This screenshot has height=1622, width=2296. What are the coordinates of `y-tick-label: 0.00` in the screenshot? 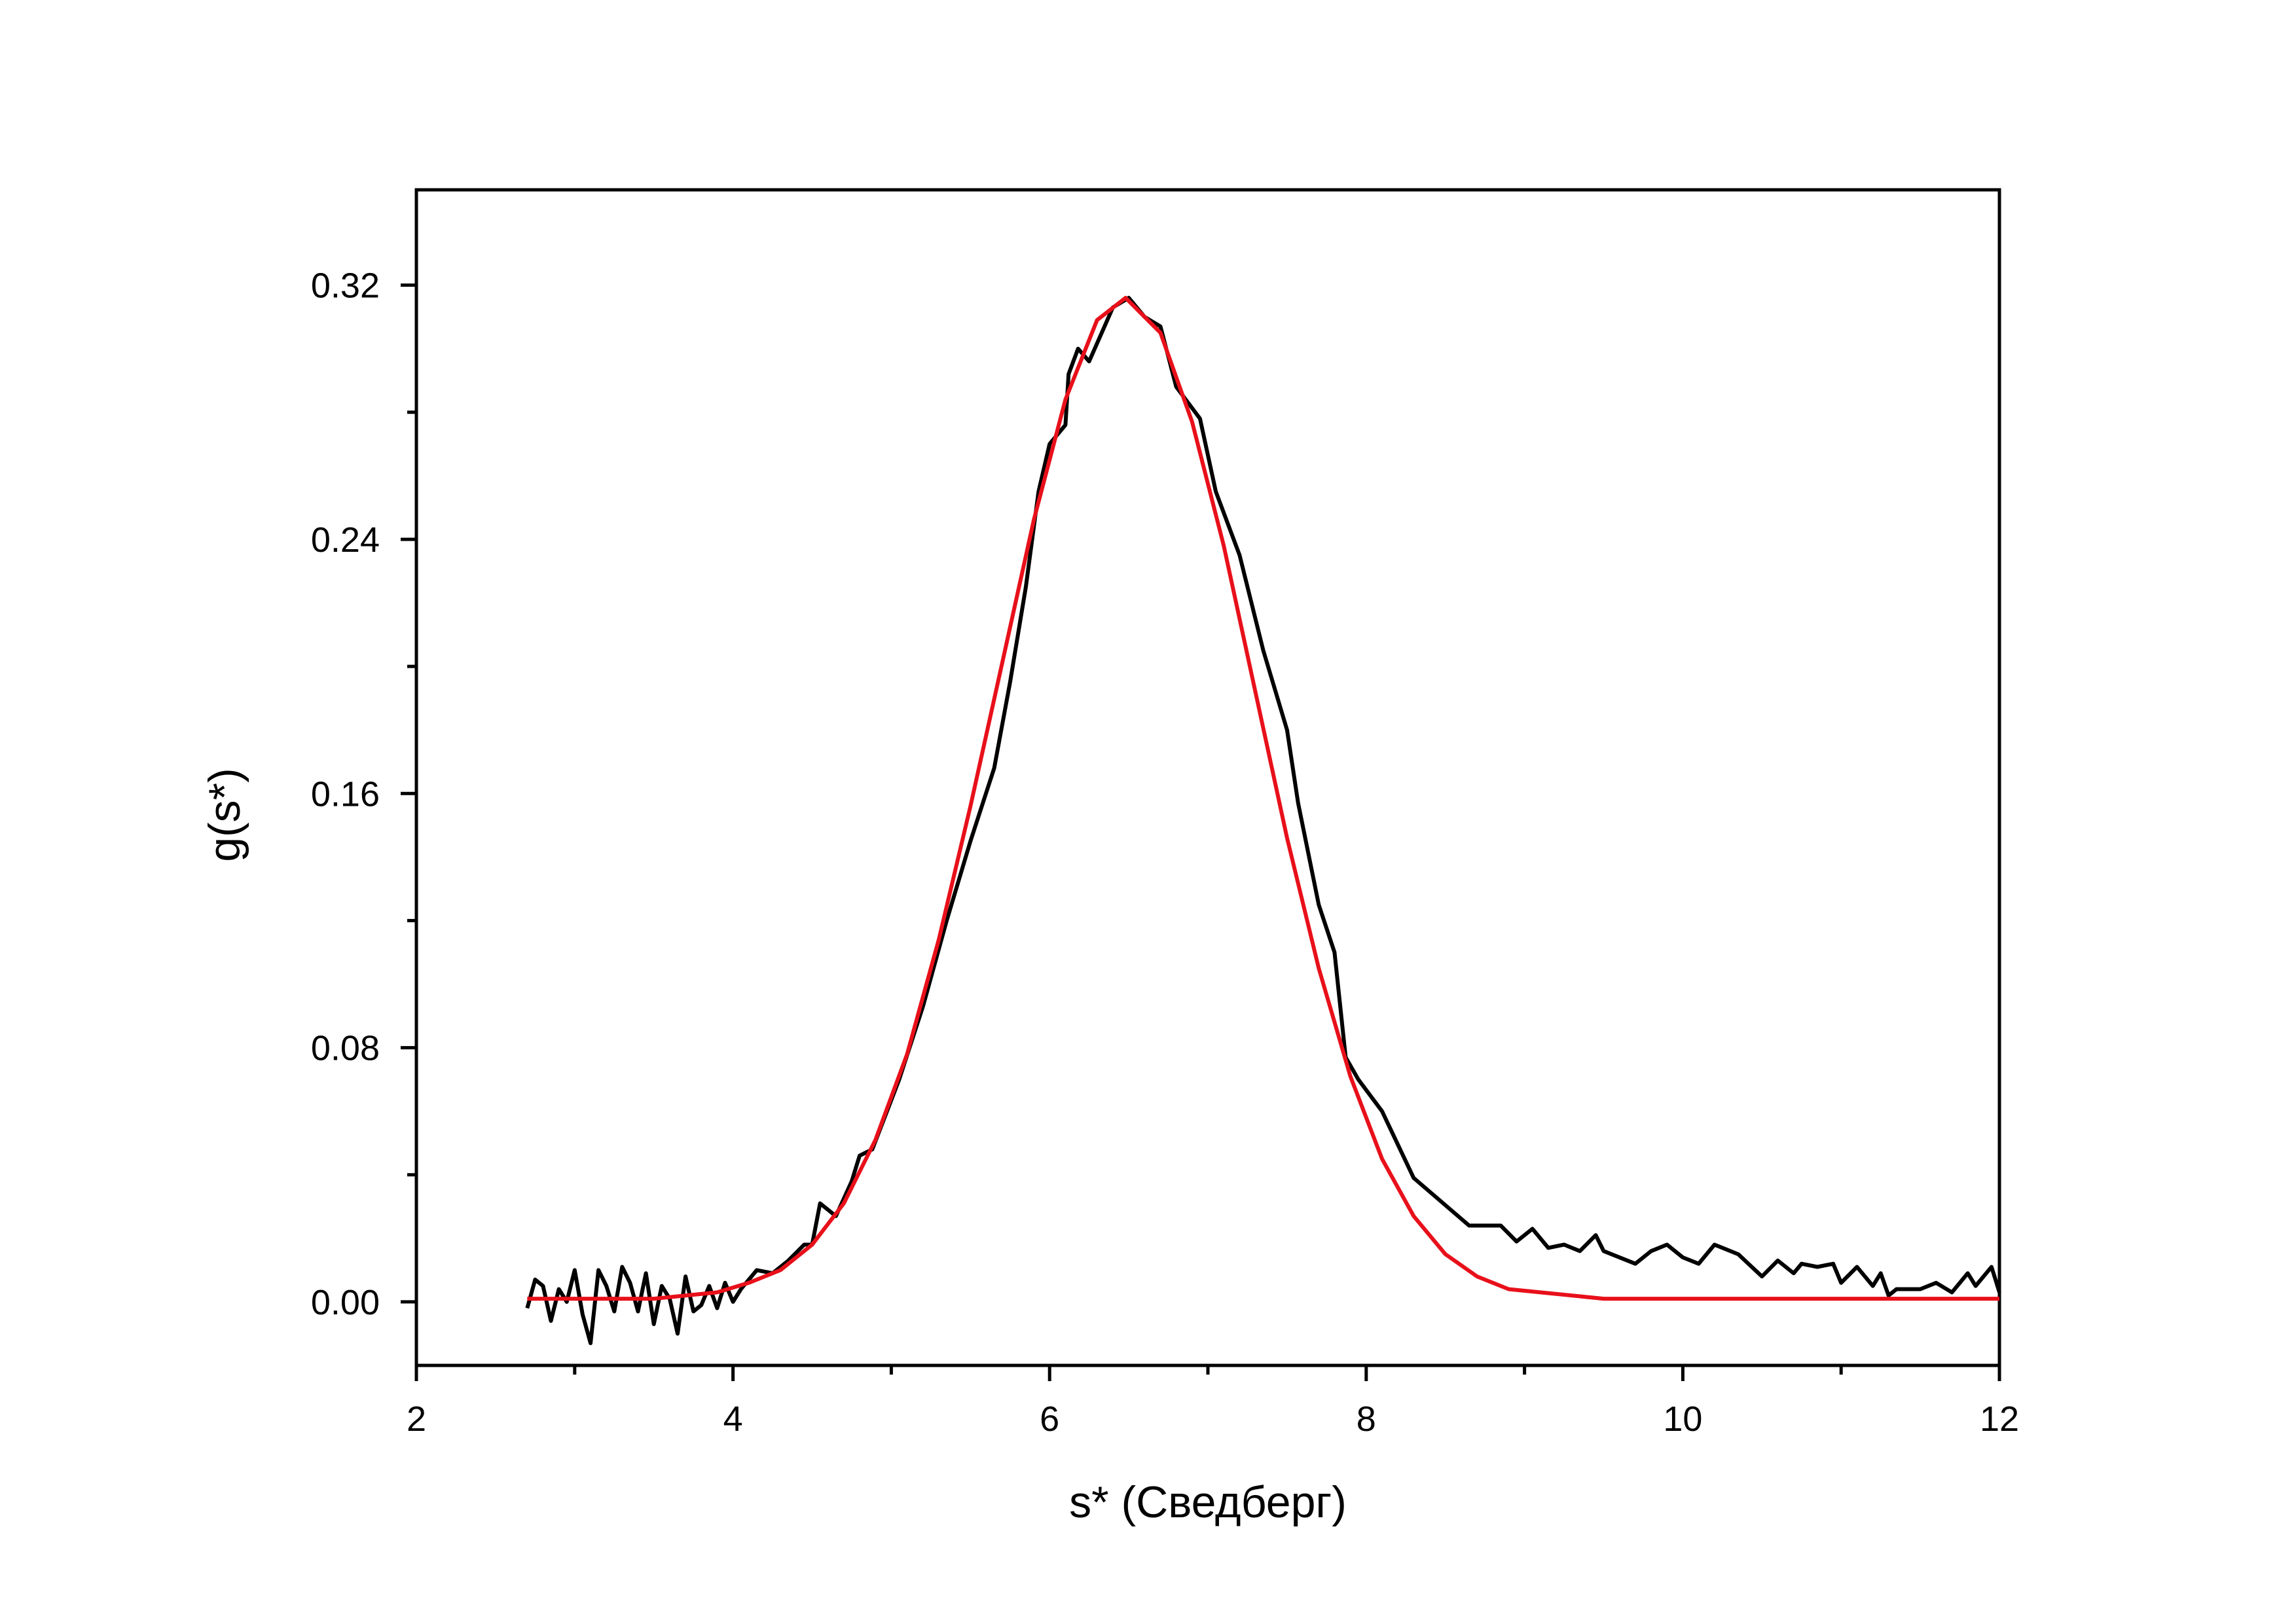 It's located at (345, 1302).